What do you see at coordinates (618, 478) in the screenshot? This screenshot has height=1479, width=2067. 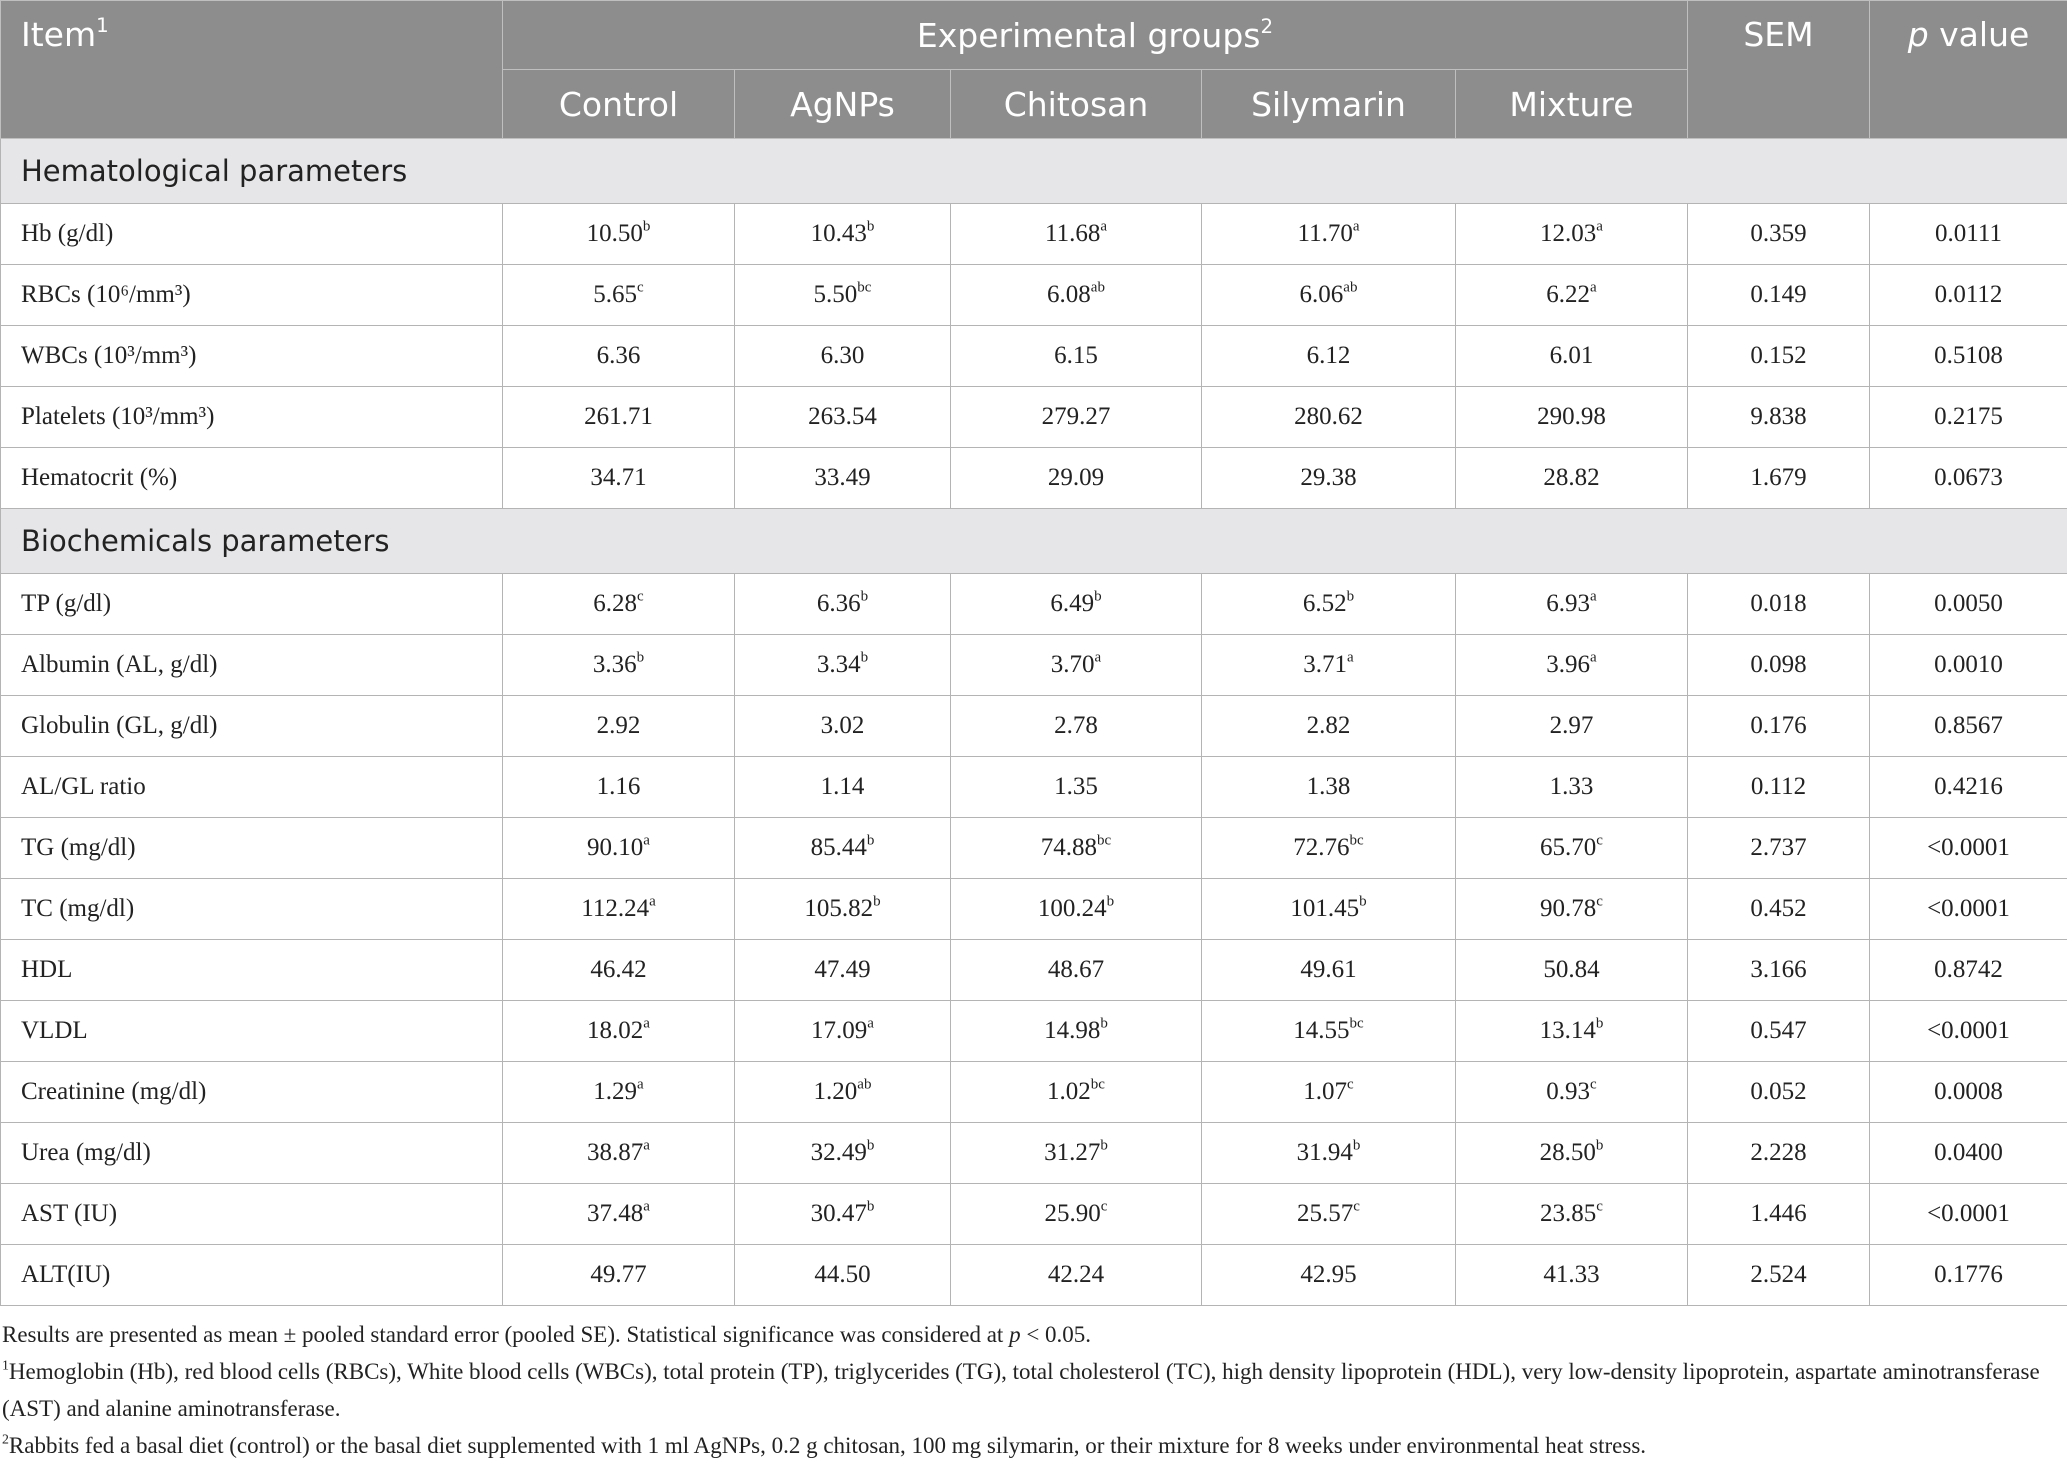 I see `value-cell: 34.71` at bounding box center [618, 478].